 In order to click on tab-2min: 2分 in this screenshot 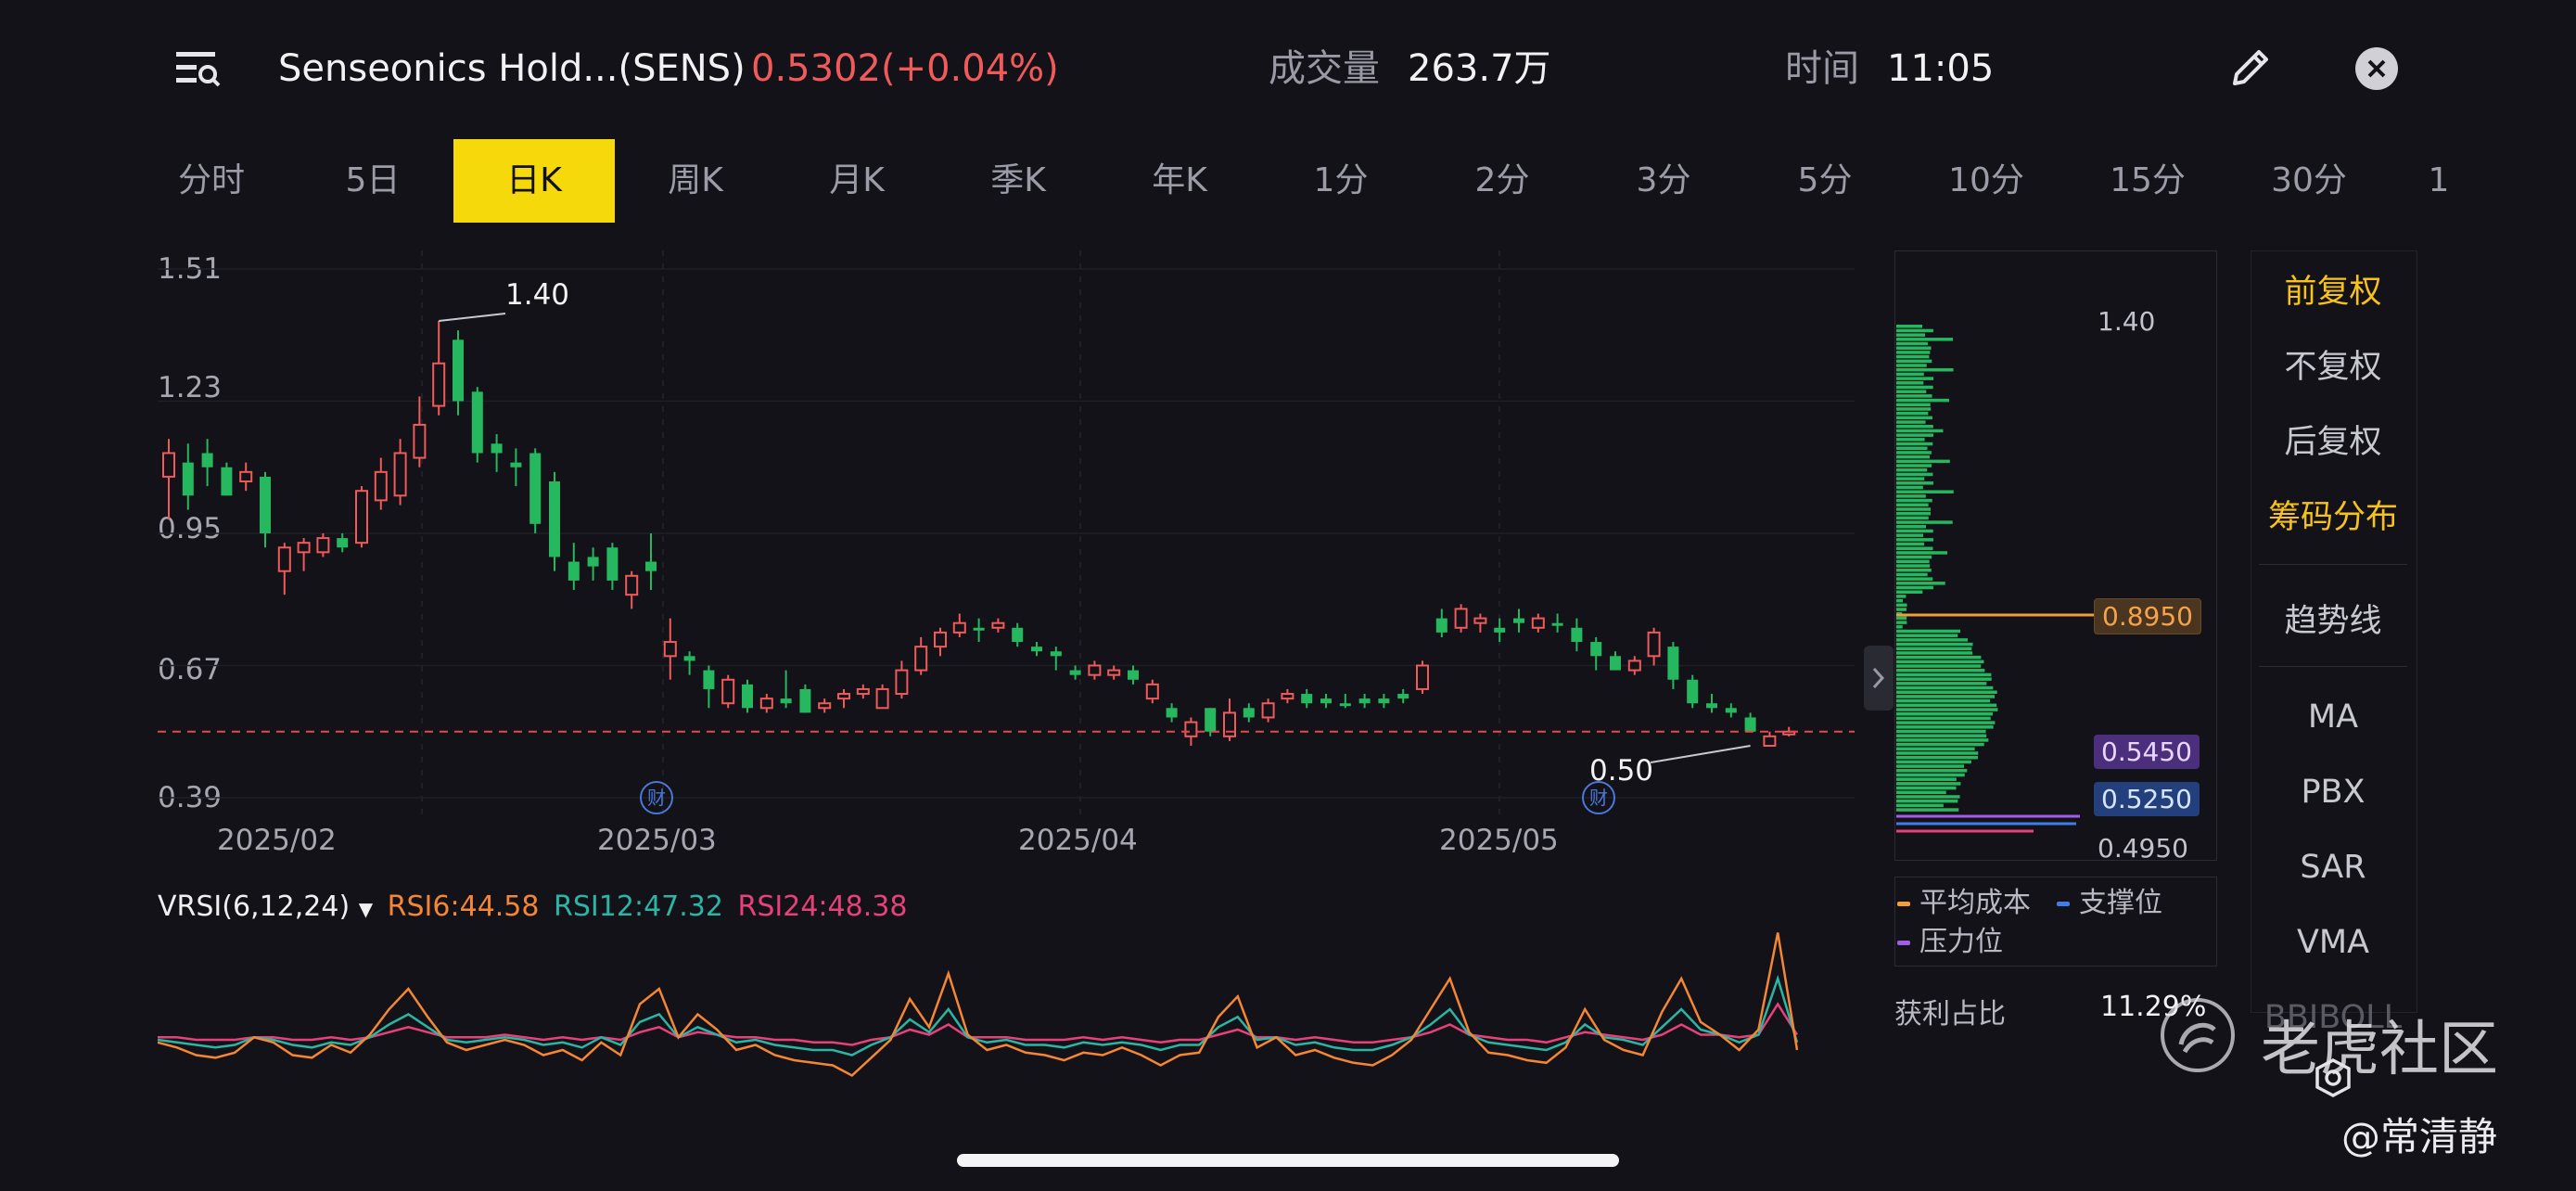, I will do `click(1502, 180)`.